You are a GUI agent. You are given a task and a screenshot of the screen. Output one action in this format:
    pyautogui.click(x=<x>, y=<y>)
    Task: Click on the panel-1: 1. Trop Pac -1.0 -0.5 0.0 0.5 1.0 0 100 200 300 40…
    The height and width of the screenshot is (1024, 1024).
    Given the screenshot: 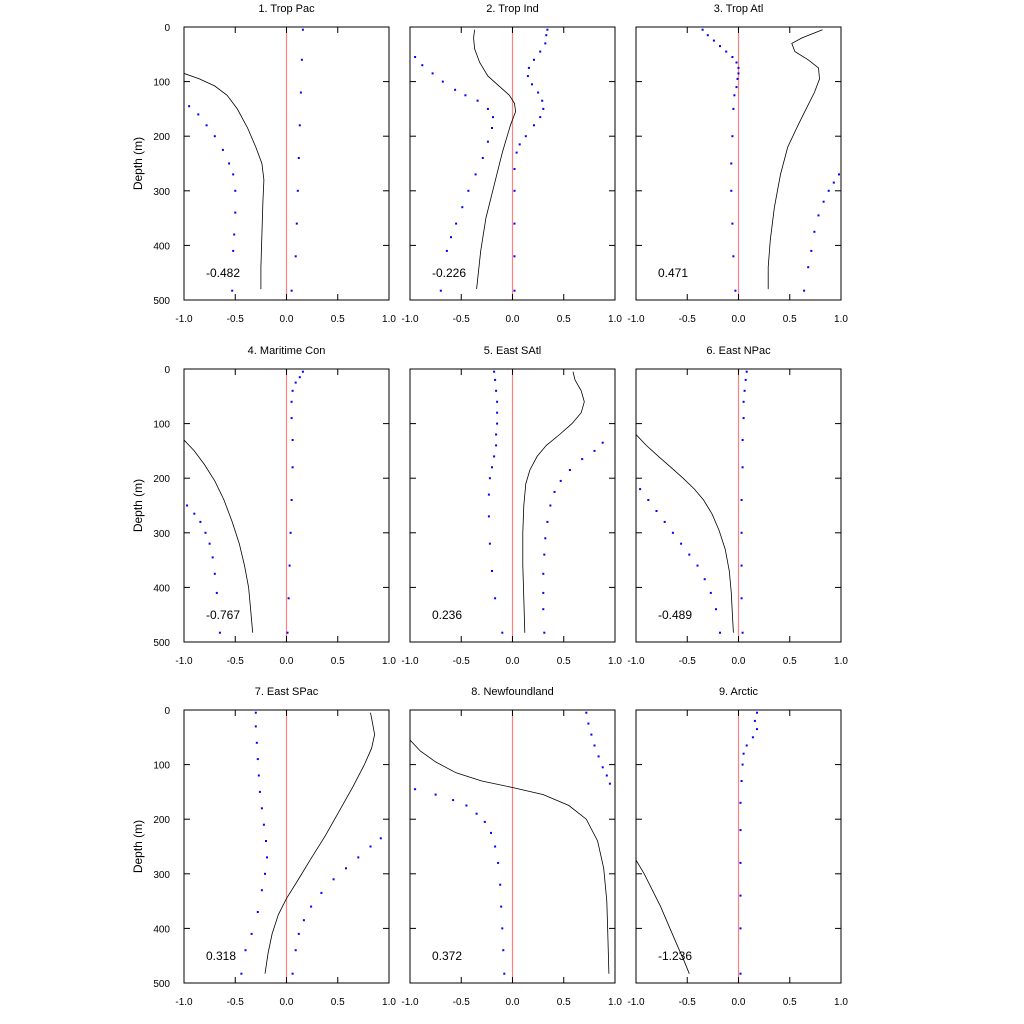 What is the action you would take?
    pyautogui.click(x=263, y=164)
    